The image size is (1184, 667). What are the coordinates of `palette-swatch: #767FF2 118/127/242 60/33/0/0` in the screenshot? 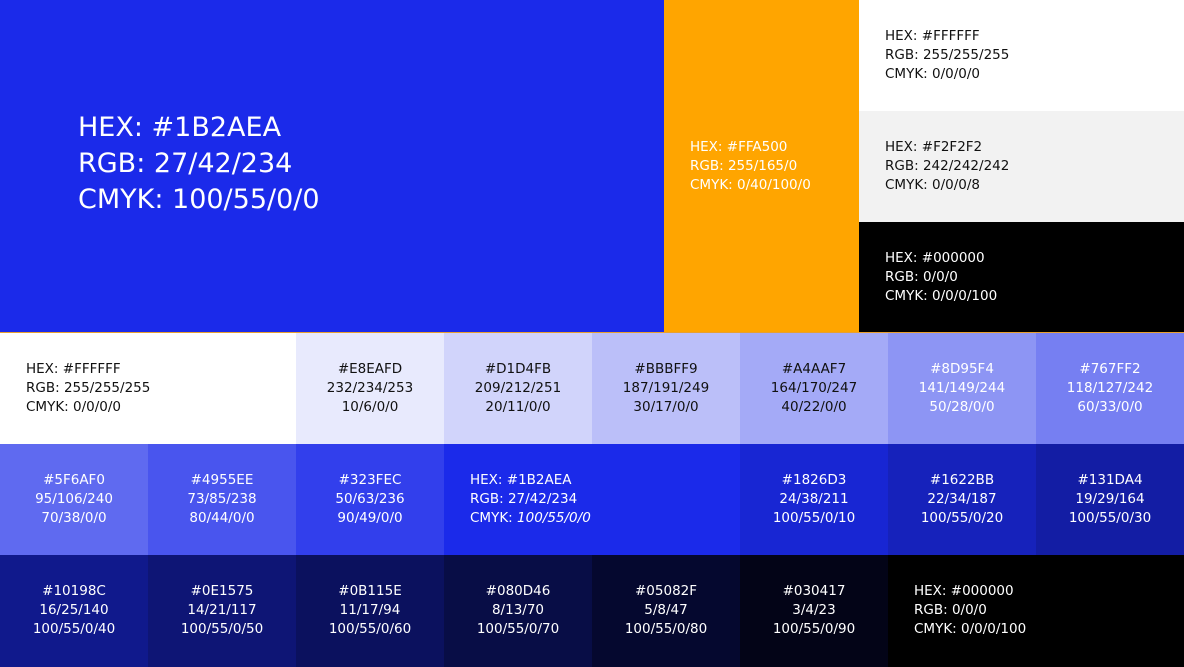 It's located at (1110, 388).